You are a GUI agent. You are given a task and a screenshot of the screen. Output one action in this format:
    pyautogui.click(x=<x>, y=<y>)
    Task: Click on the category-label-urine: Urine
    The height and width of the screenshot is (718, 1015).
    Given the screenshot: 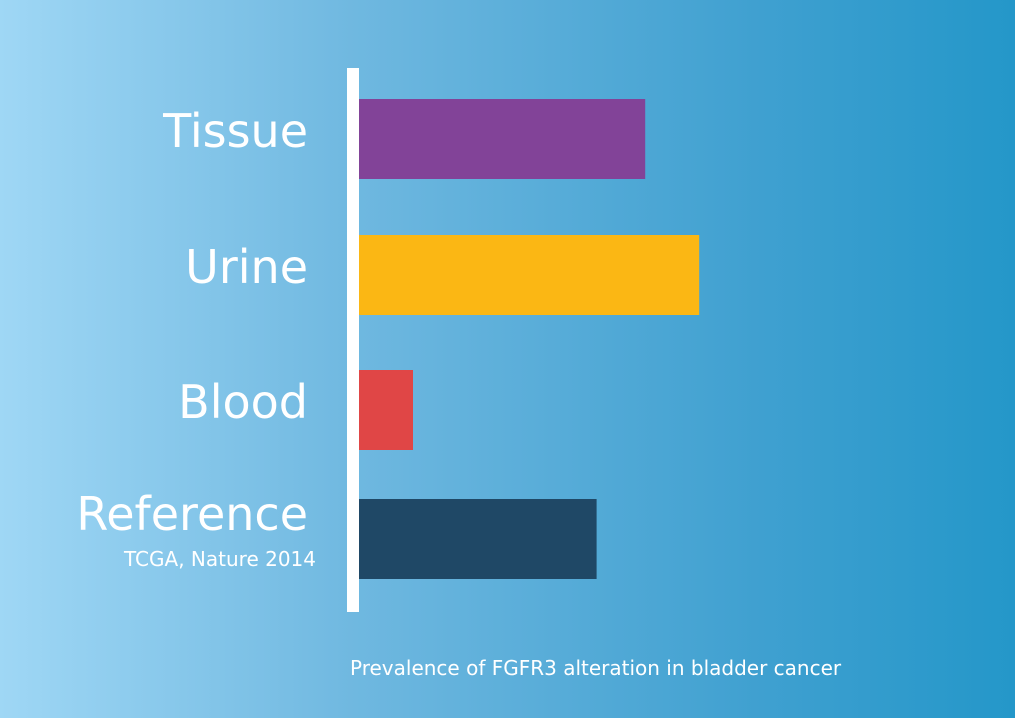 What is the action you would take?
    pyautogui.click(x=246, y=267)
    